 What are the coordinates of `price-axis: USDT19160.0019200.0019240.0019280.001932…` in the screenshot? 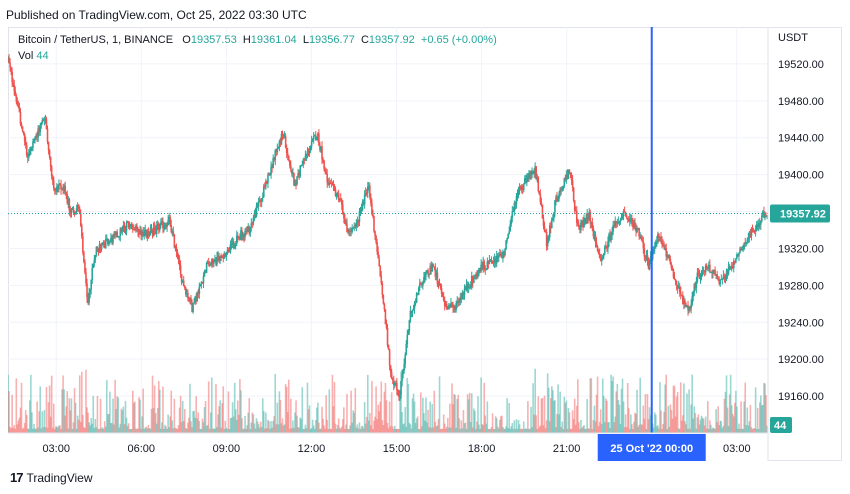 It's located at (795, 244).